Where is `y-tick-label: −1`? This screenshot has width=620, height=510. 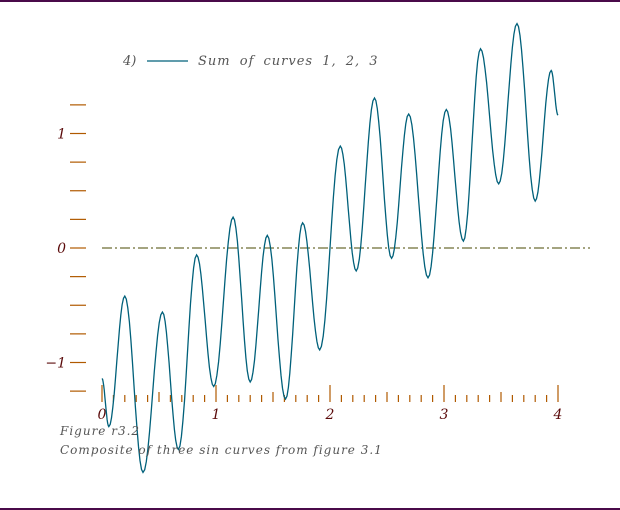 y-tick-label: −1 is located at coordinates (55, 364).